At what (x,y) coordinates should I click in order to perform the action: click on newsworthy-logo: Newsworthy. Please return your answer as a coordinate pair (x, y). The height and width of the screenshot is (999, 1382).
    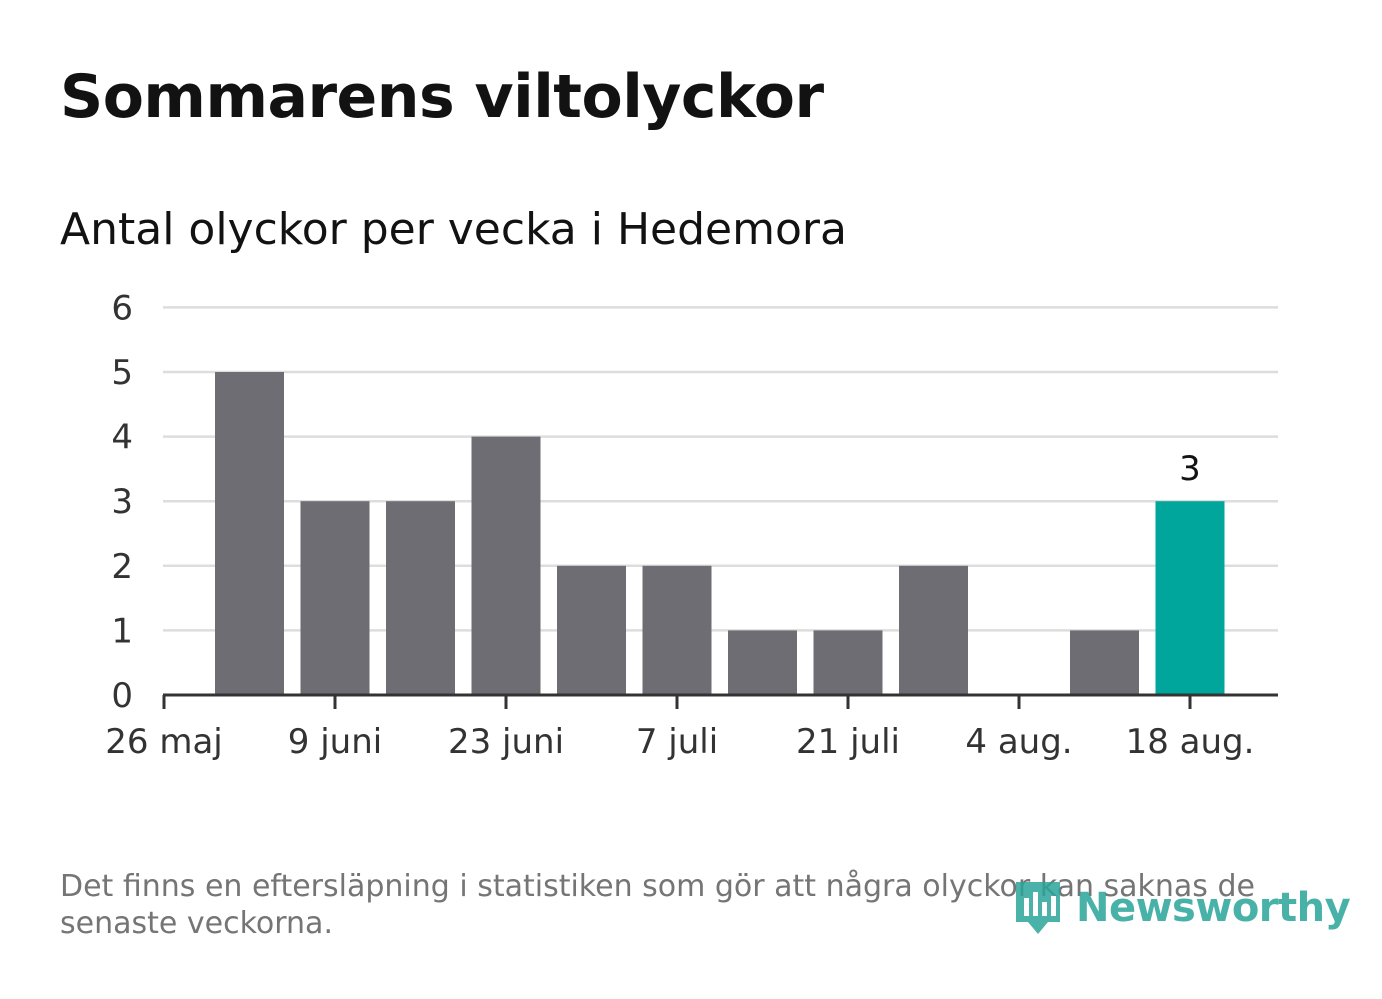
    Looking at the image, I should click on (1181, 908).